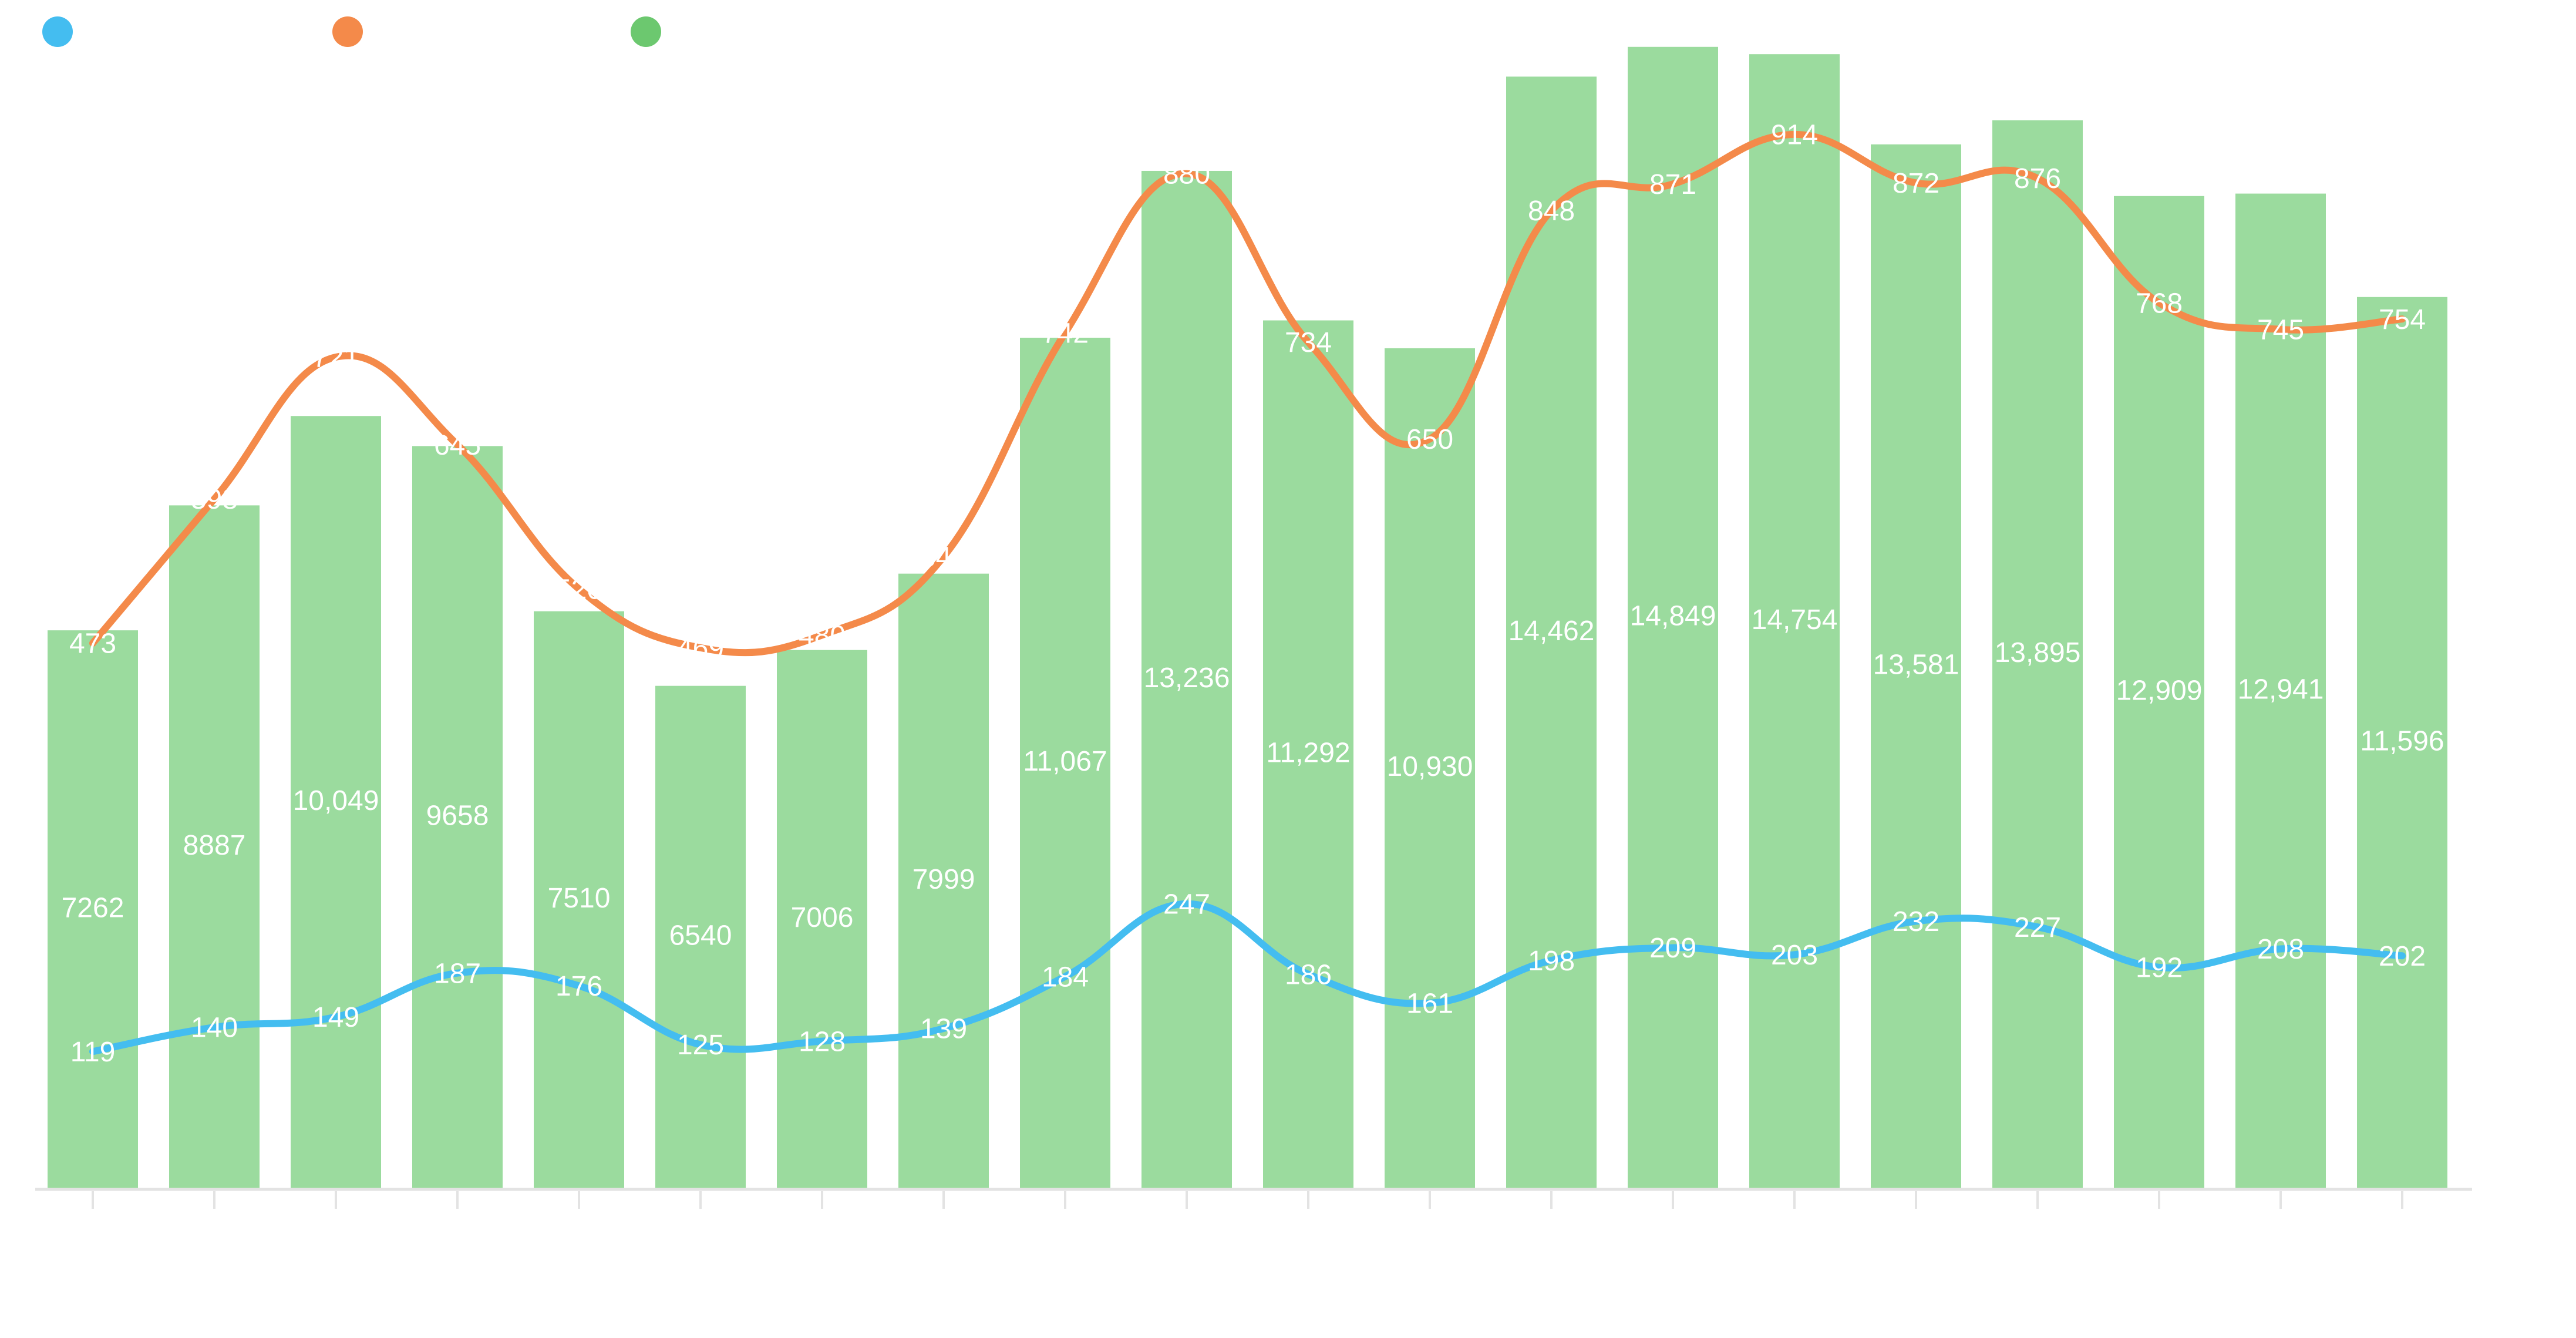 This screenshot has width=2576, height=1338. I want to click on blue-series-line, so click(1247, 977).